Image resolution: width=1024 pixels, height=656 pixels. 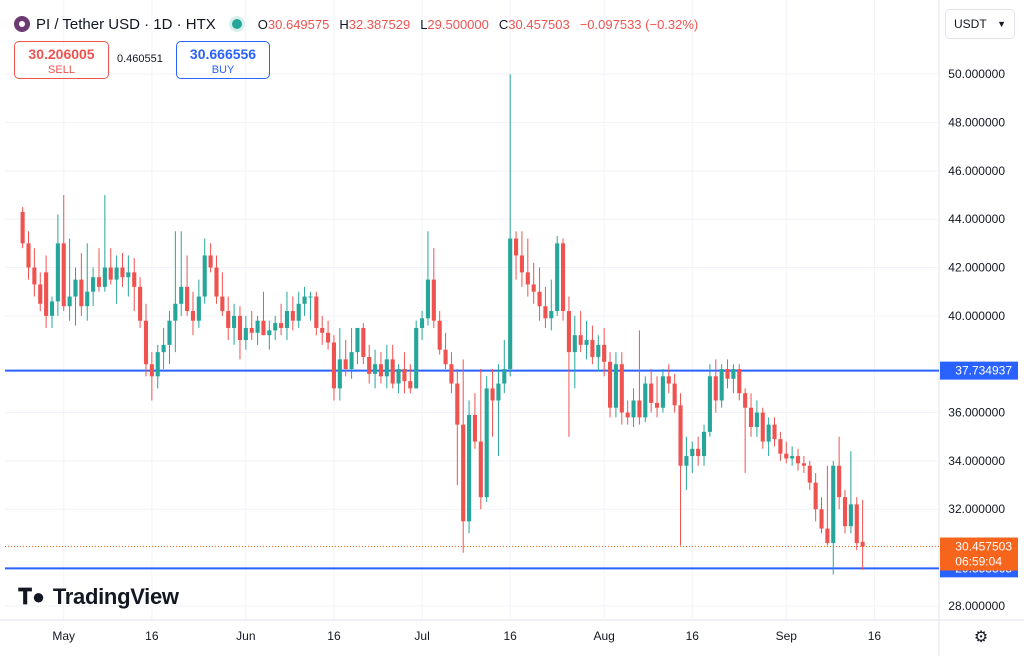 I want to click on x-tick-label: Jun, so click(x=245, y=636).